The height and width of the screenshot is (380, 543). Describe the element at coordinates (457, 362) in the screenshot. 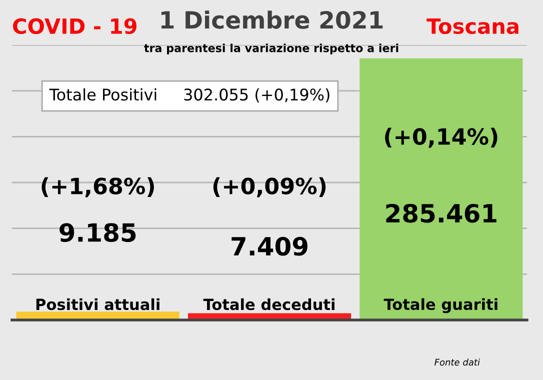

I see `source-note: Fonte dati` at that location.